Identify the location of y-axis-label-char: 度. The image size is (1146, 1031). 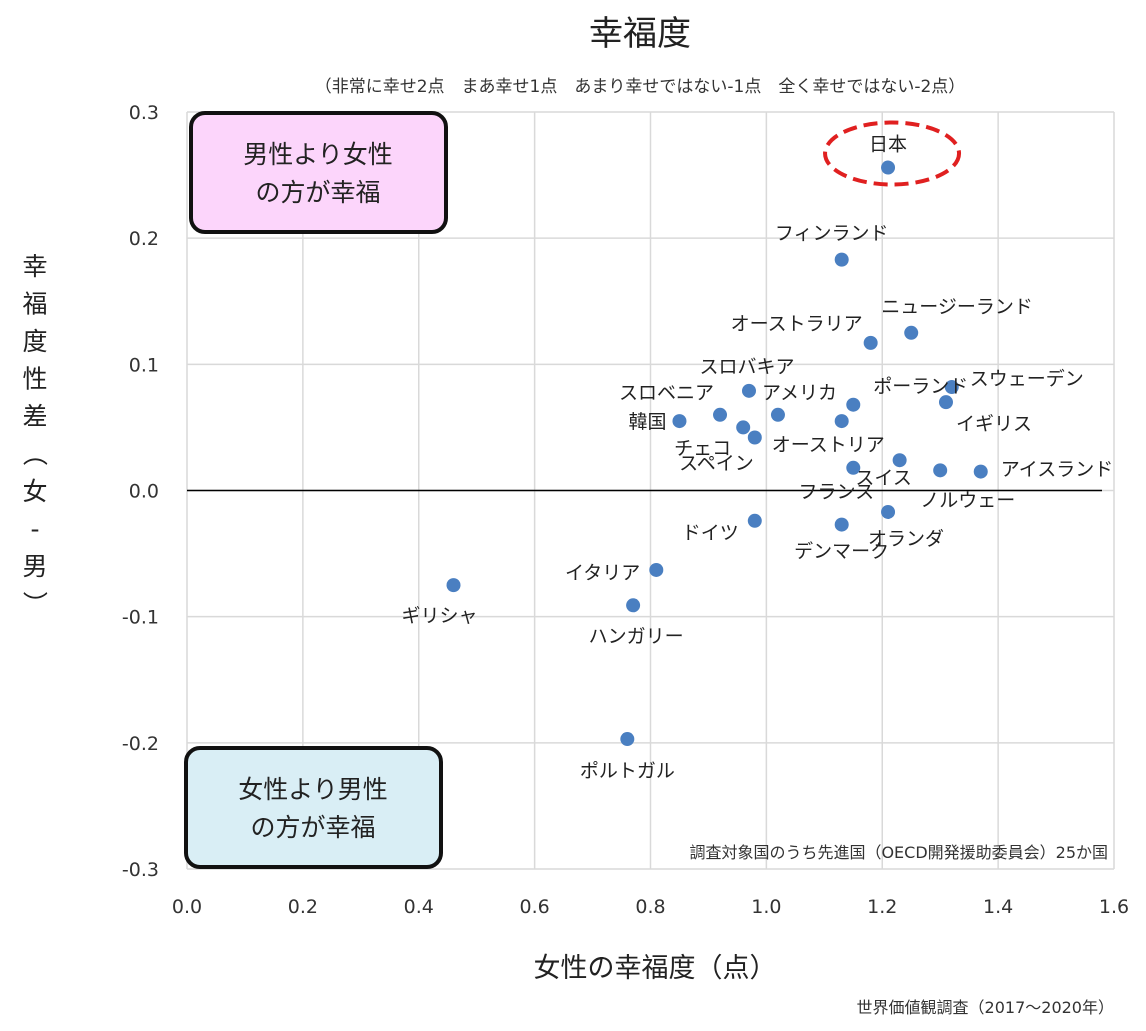
(34, 341).